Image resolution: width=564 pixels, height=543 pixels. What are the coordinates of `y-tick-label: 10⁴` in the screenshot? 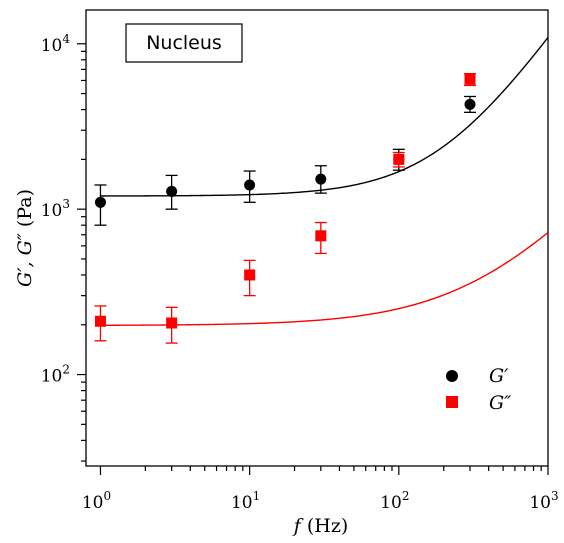 It's located at (56, 44).